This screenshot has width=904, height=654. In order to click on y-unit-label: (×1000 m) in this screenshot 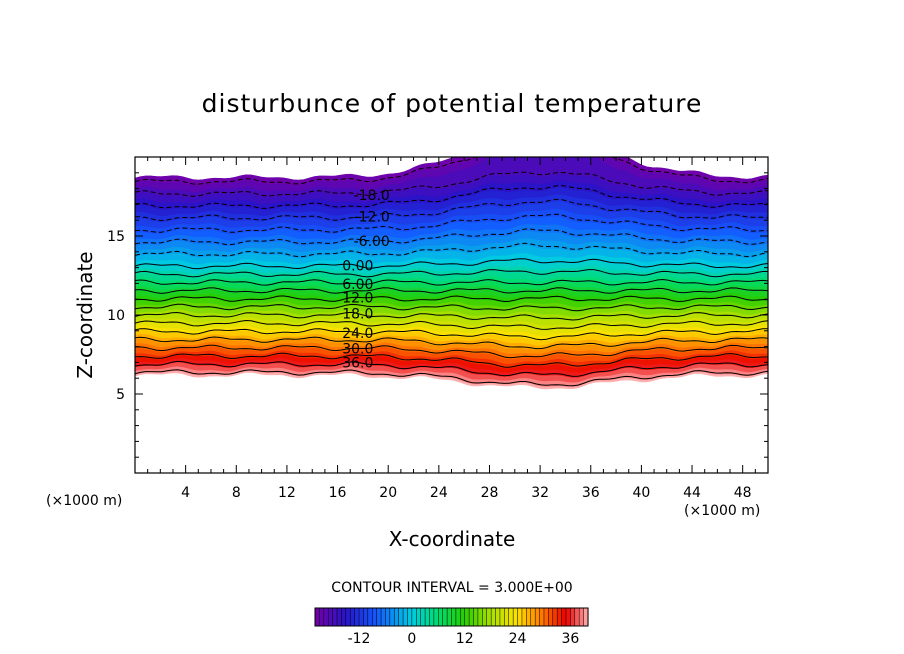, I will do `click(722, 511)`.